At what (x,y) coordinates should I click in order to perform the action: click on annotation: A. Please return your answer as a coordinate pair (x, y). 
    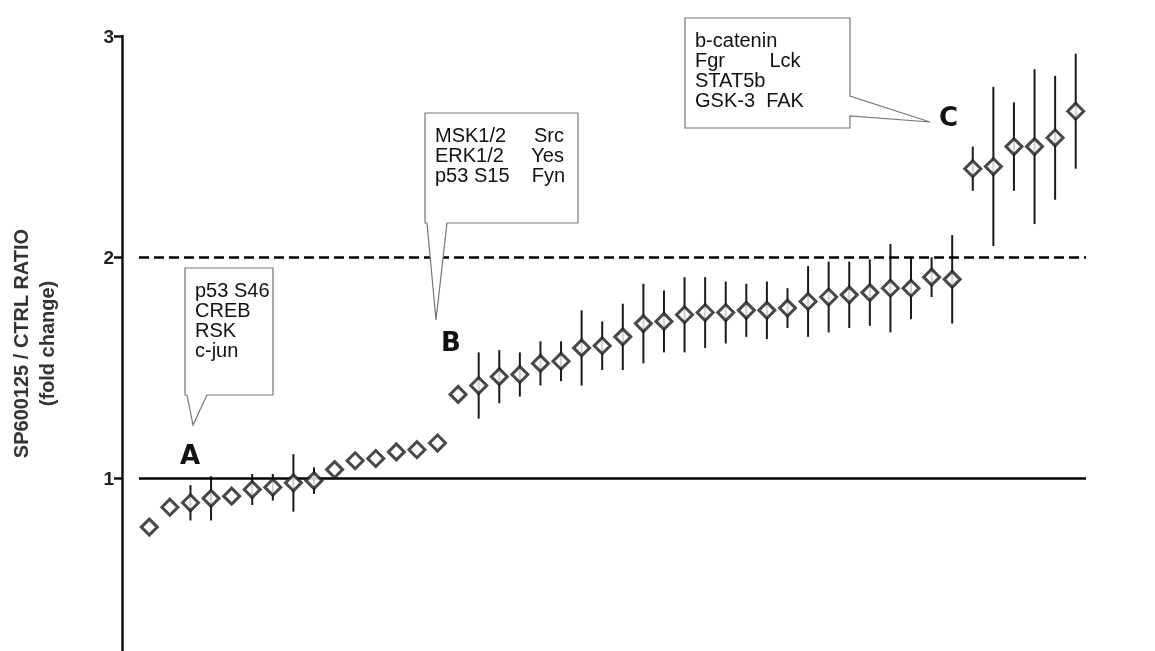
    Looking at the image, I should click on (190, 455).